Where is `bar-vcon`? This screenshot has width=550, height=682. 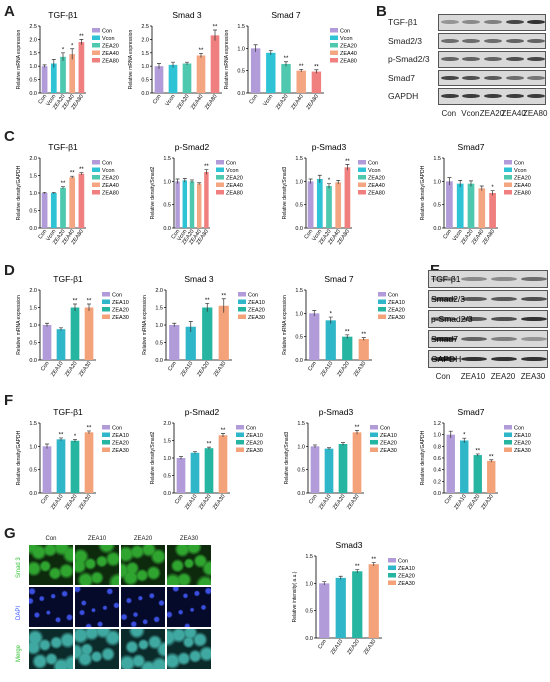
bar-vcon is located at coordinates (173, 78).